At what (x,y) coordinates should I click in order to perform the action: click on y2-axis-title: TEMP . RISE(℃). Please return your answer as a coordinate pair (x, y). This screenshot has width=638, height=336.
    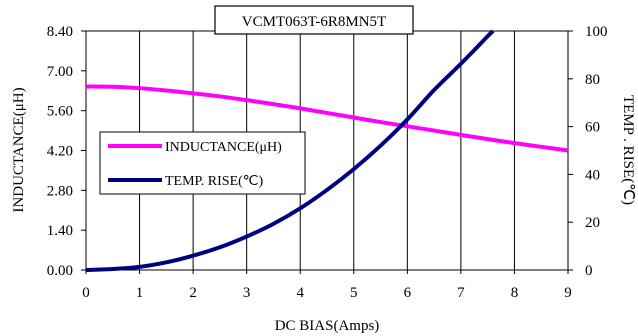
    Looking at the image, I should click on (628, 150).